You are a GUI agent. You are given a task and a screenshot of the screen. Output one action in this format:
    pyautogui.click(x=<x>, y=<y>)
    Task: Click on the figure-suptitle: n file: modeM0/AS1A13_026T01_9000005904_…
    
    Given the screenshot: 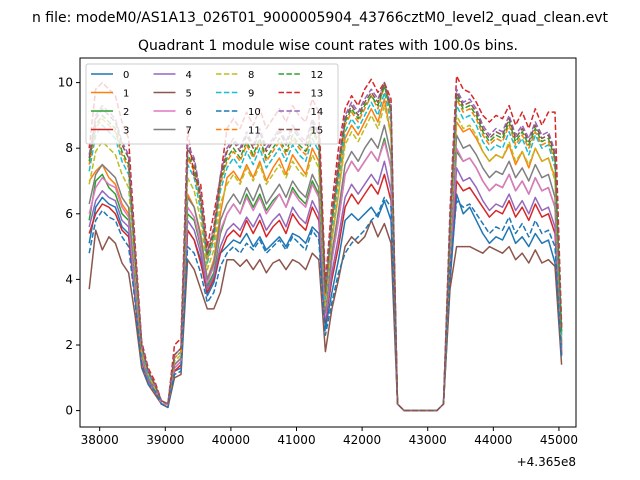 What is the action you would take?
    pyautogui.click(x=320, y=18)
    